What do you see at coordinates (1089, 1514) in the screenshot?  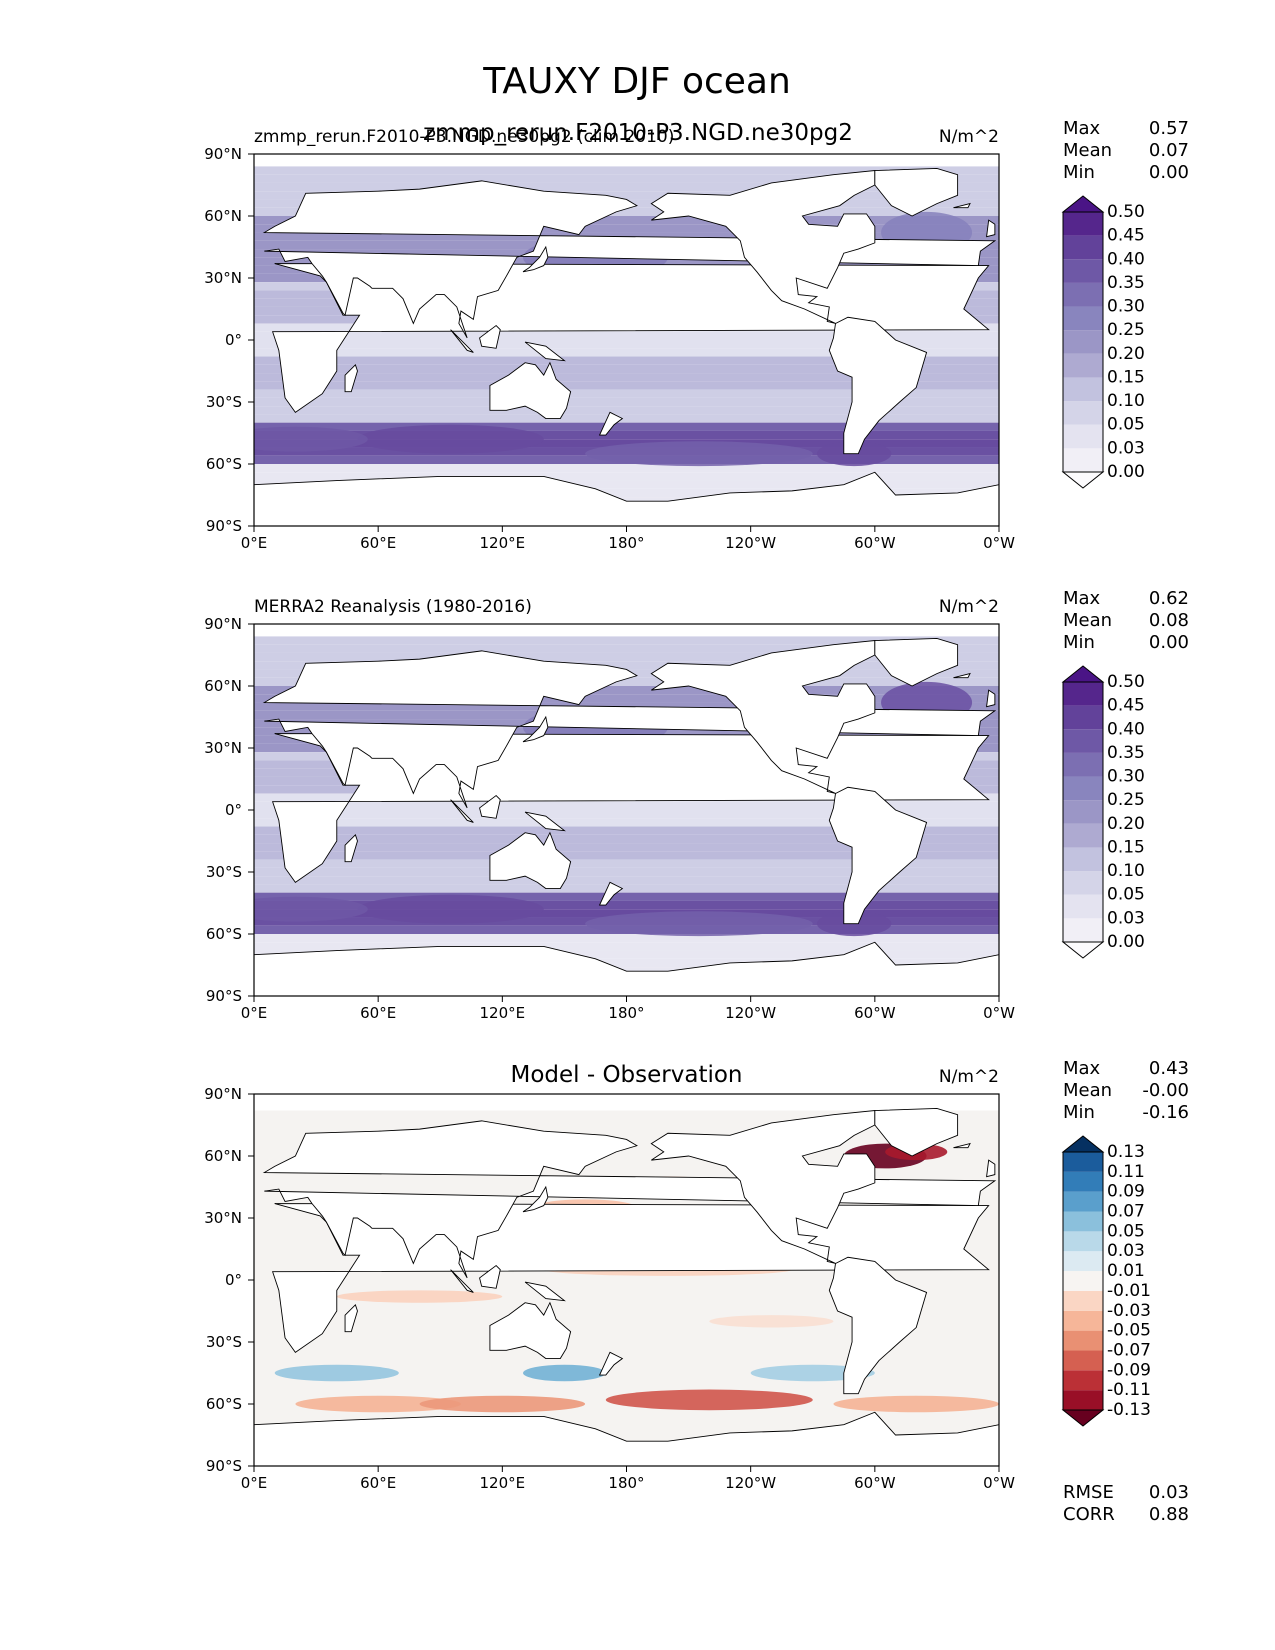 I see `metric-label: CORR` at bounding box center [1089, 1514].